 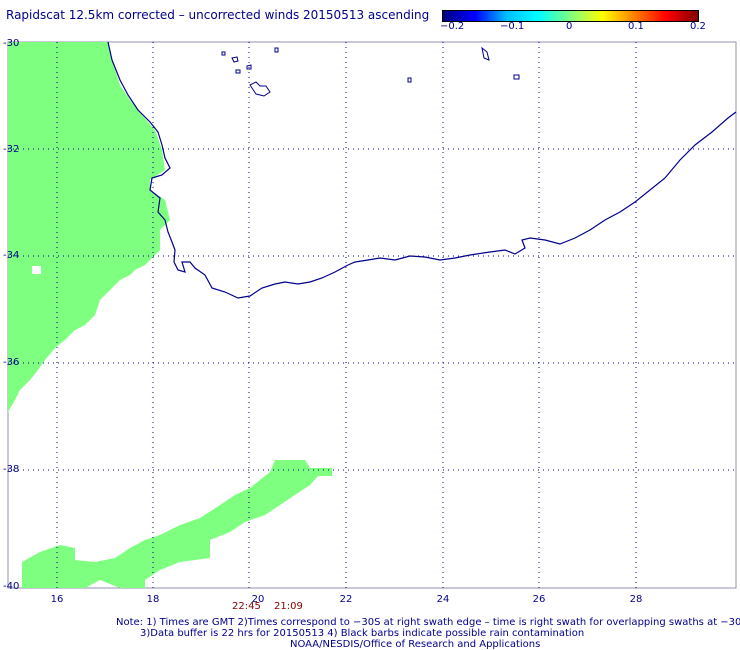 What do you see at coordinates (569, 26) in the screenshot?
I see `colorbar-tick: 0` at bounding box center [569, 26].